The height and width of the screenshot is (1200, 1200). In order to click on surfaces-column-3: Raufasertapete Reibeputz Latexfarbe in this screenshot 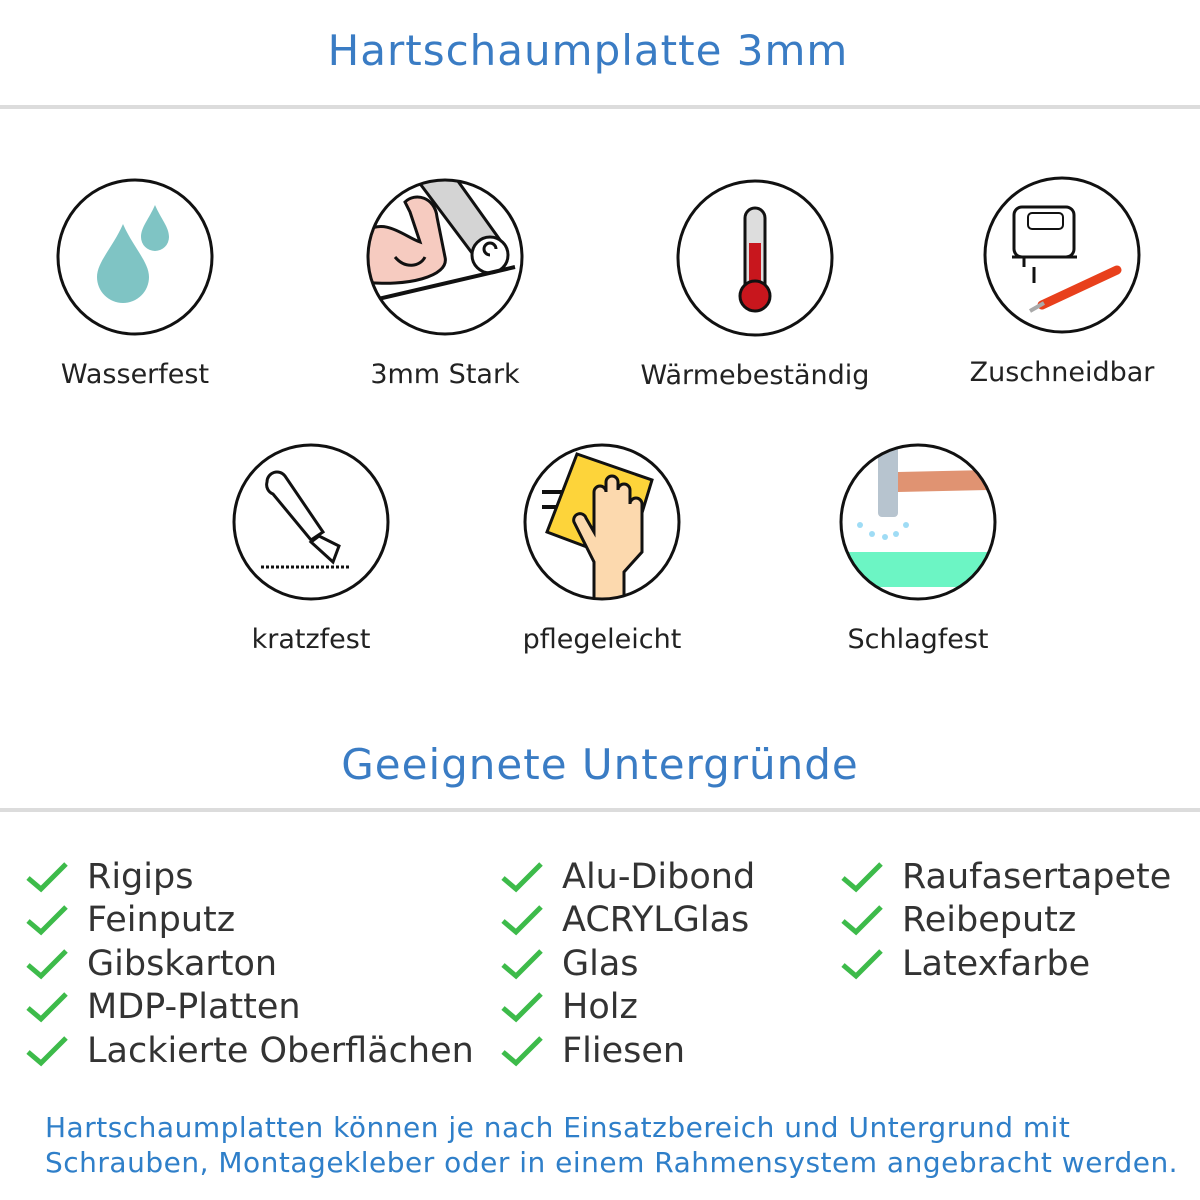, I will do `click(1005, 920)`.